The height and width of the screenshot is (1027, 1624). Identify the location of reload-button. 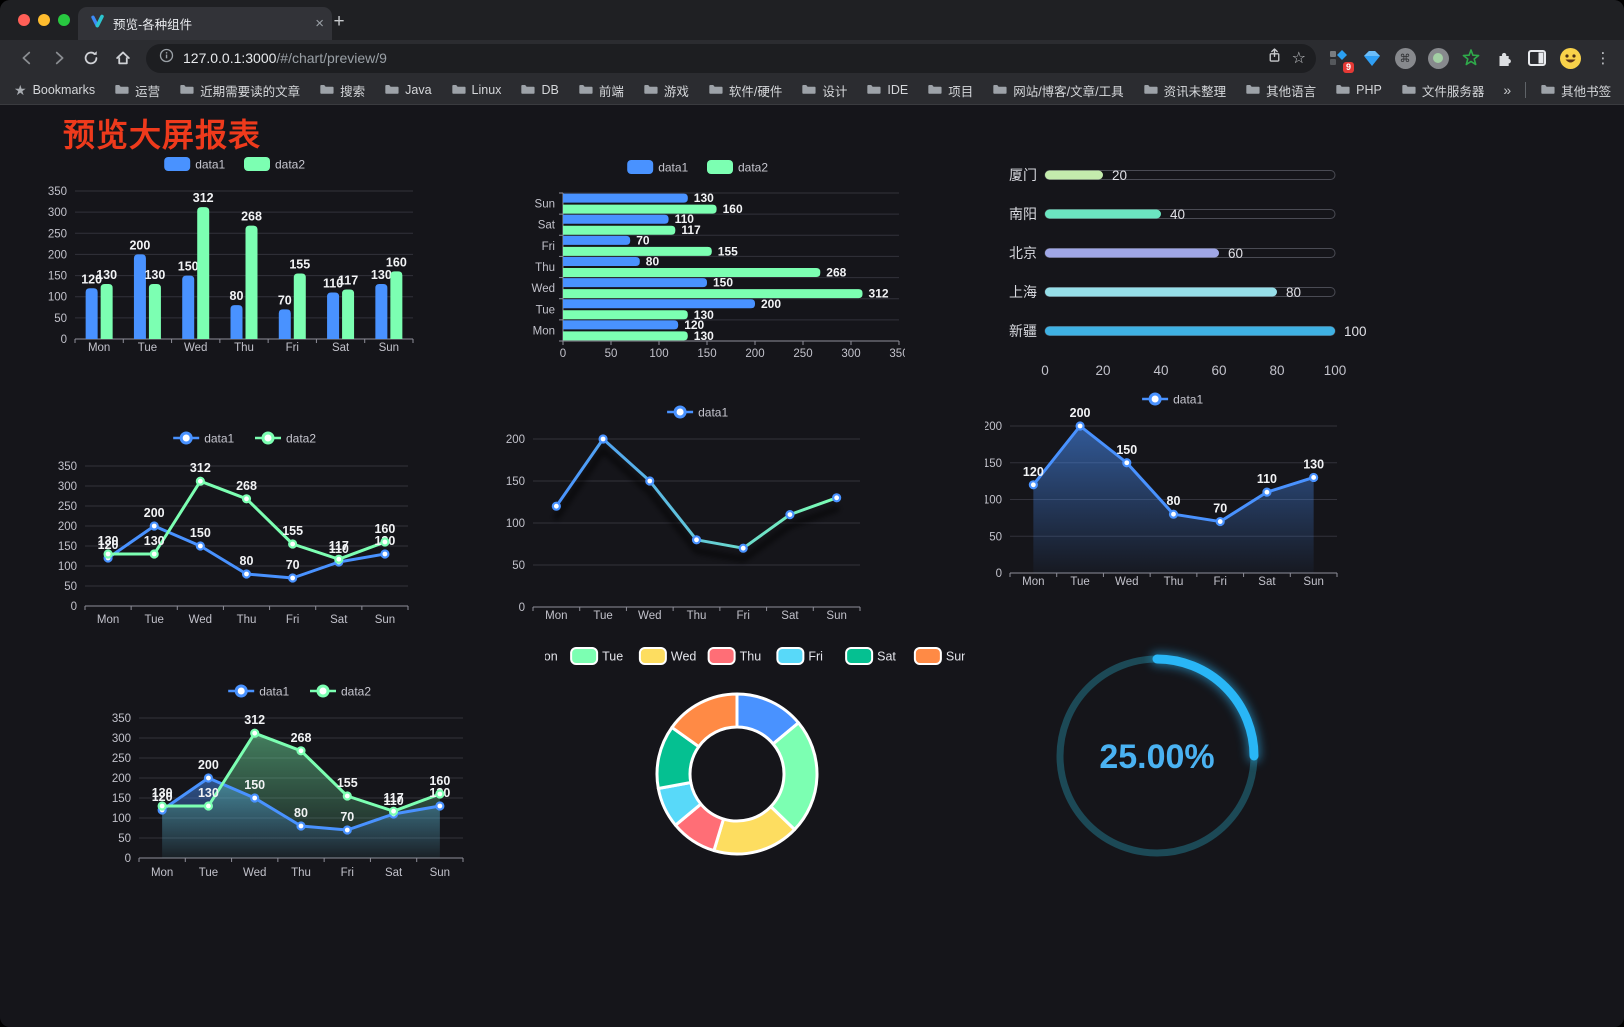
(91, 58).